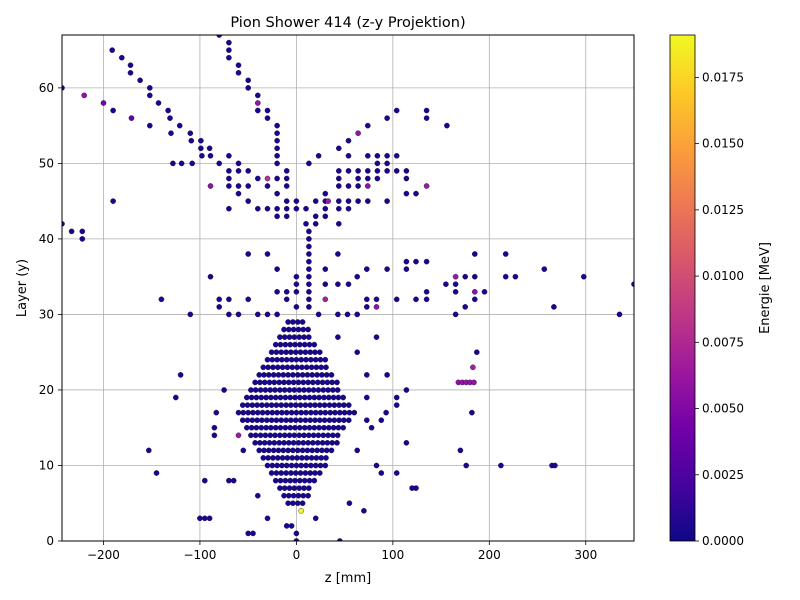  I want to click on x-tick-label: 200, so click(489, 555).